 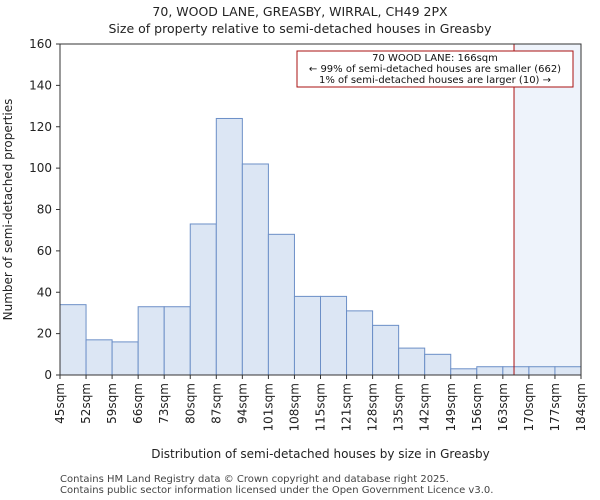 What do you see at coordinates (216, 403) in the screenshot?
I see `x-tick-label: 87sqm` at bounding box center [216, 403].